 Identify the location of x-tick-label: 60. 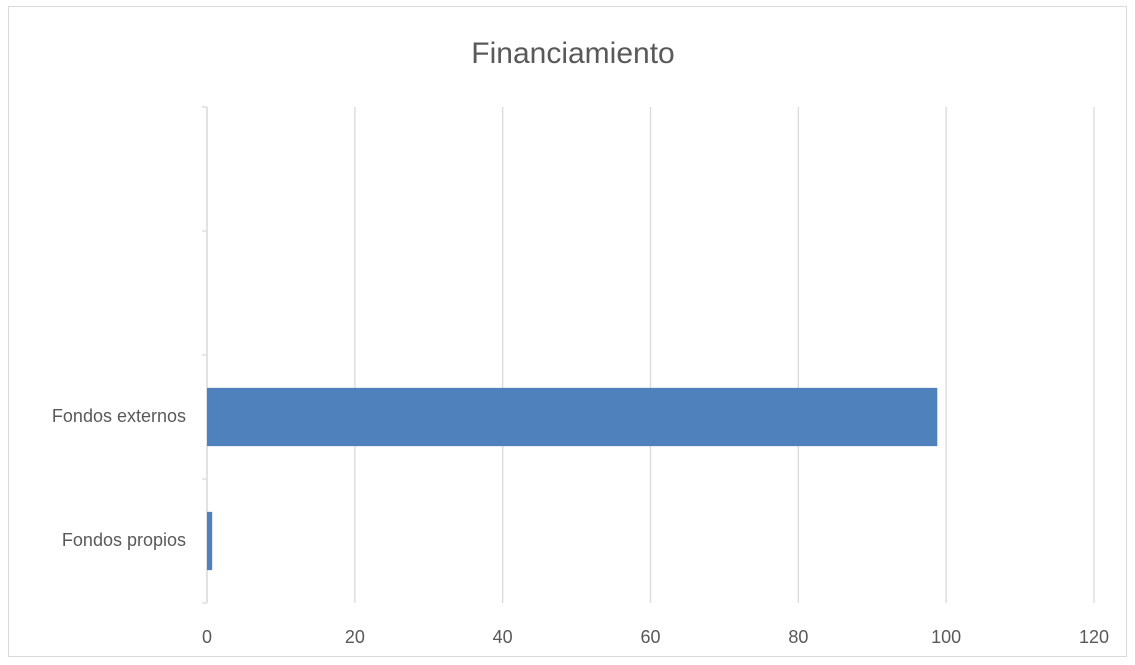
(650, 637).